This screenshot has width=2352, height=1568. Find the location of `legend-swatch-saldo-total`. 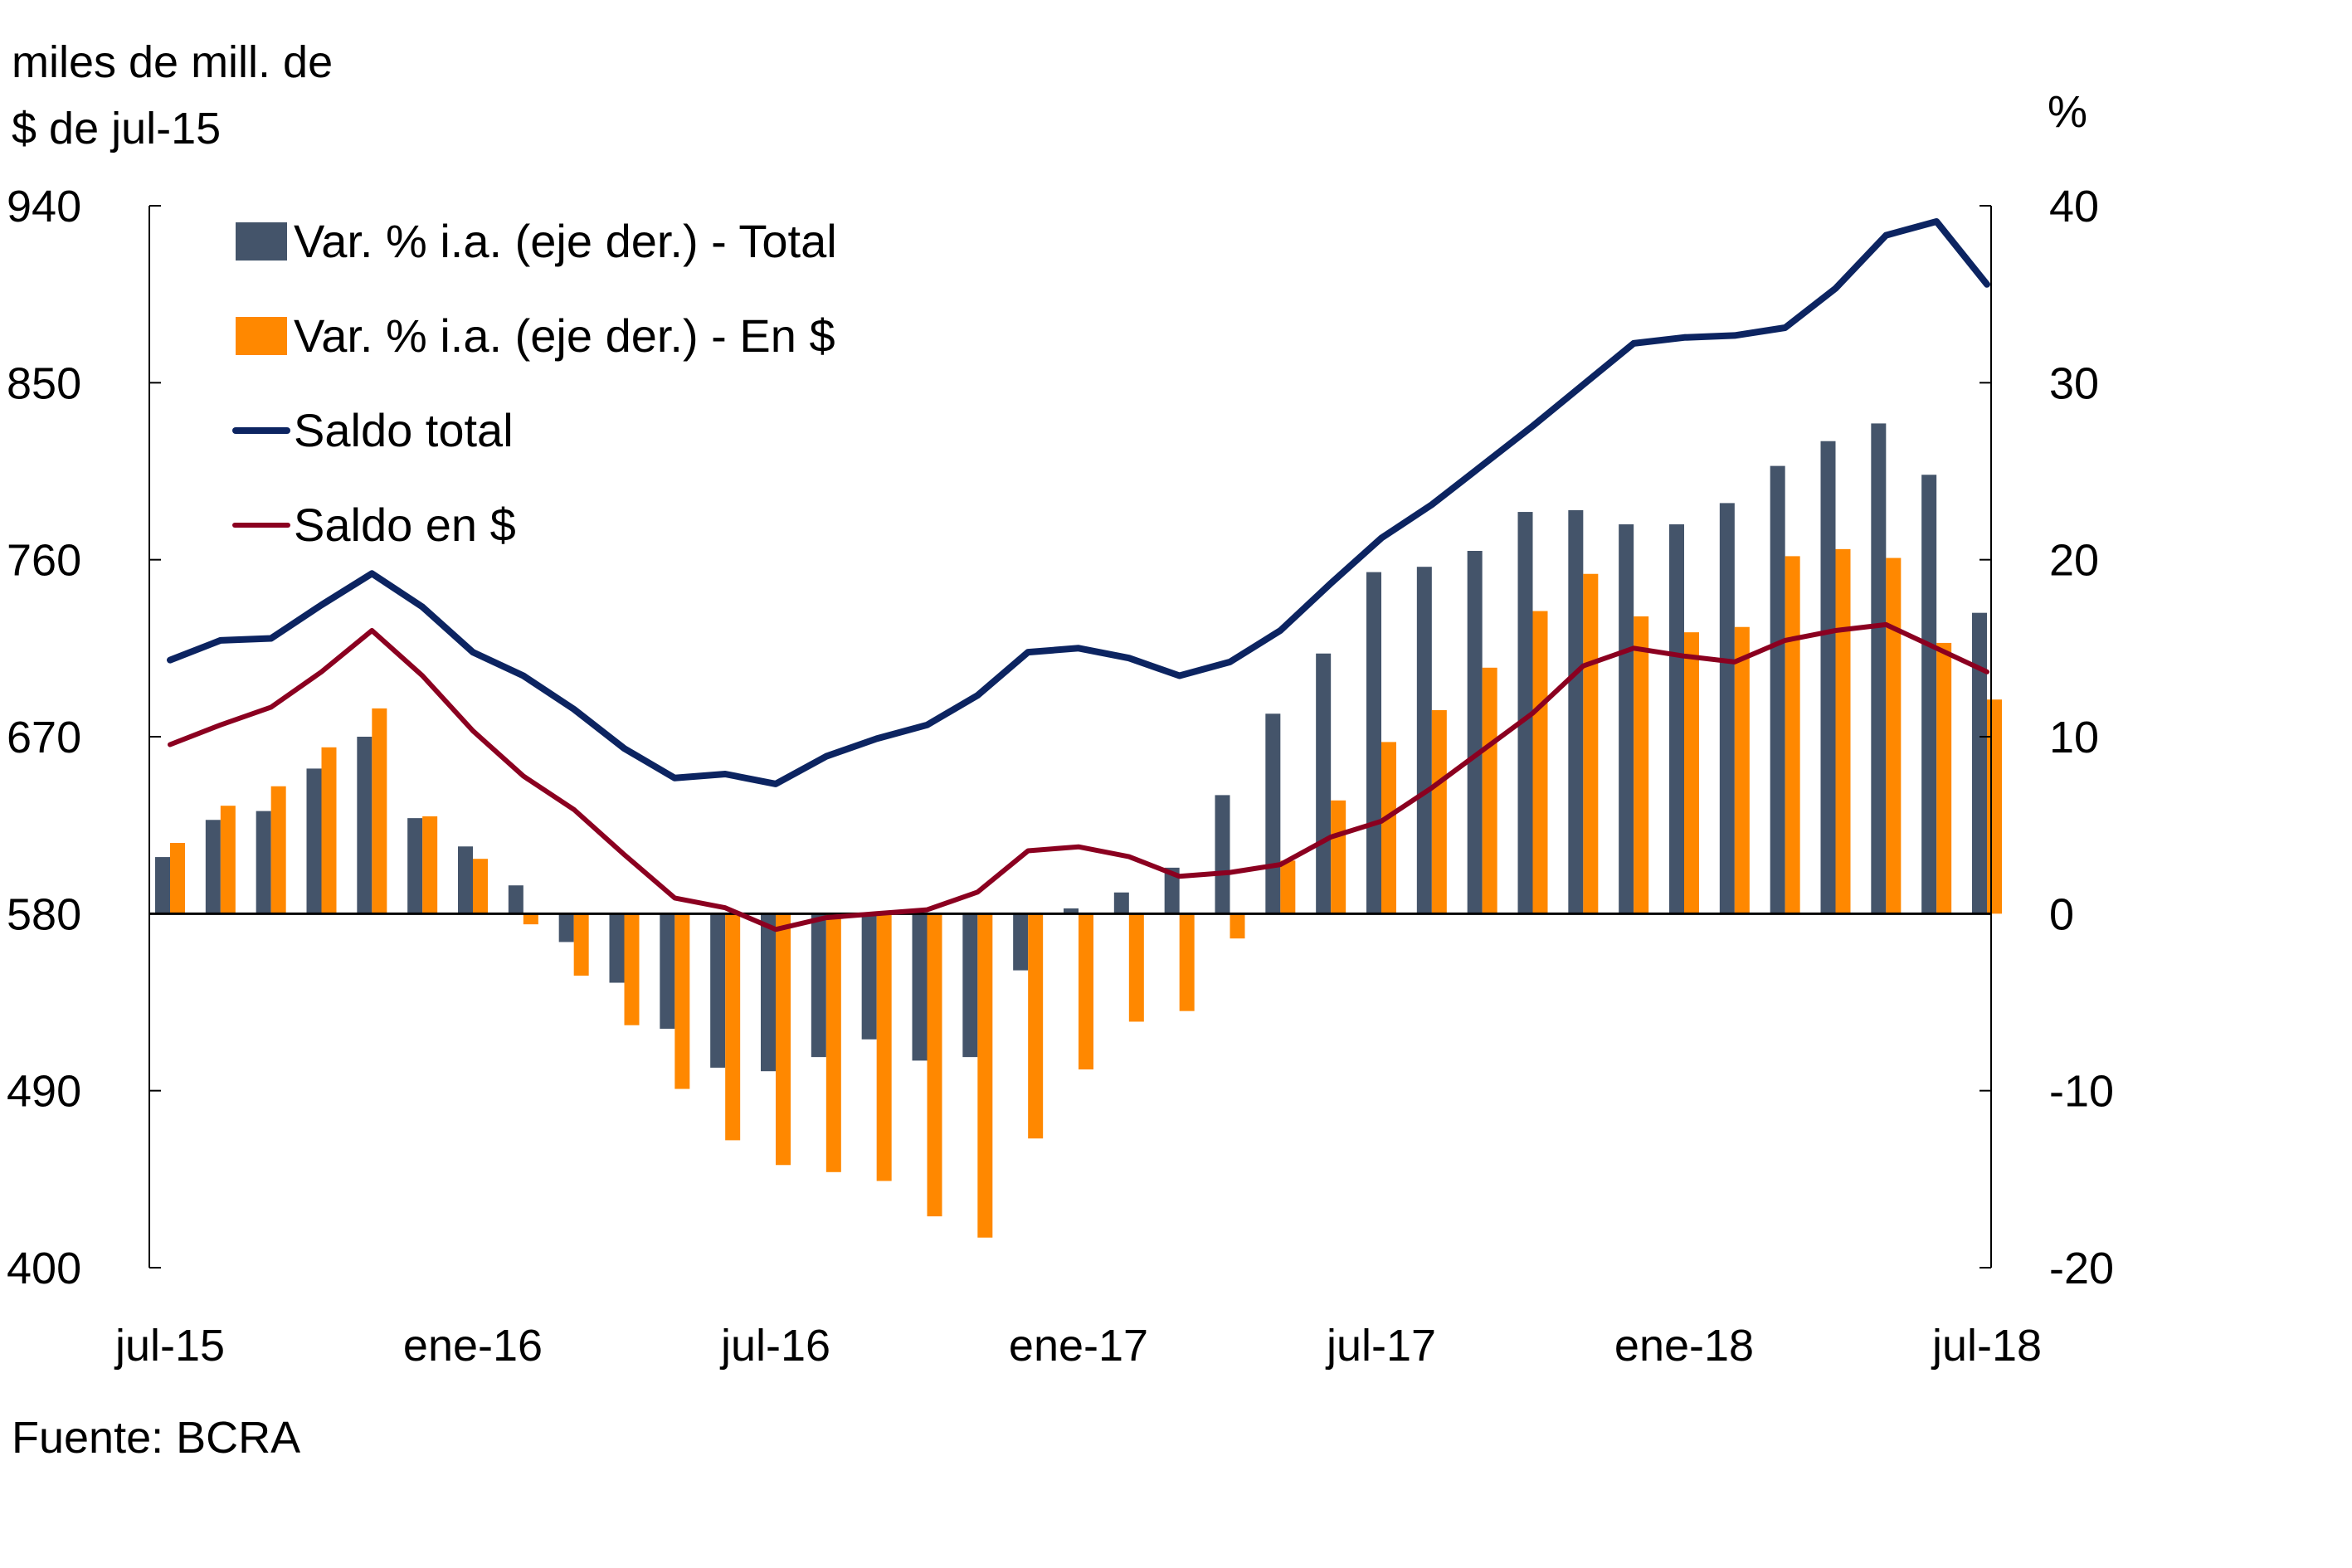

legend-swatch-saldo-total is located at coordinates (261, 430).